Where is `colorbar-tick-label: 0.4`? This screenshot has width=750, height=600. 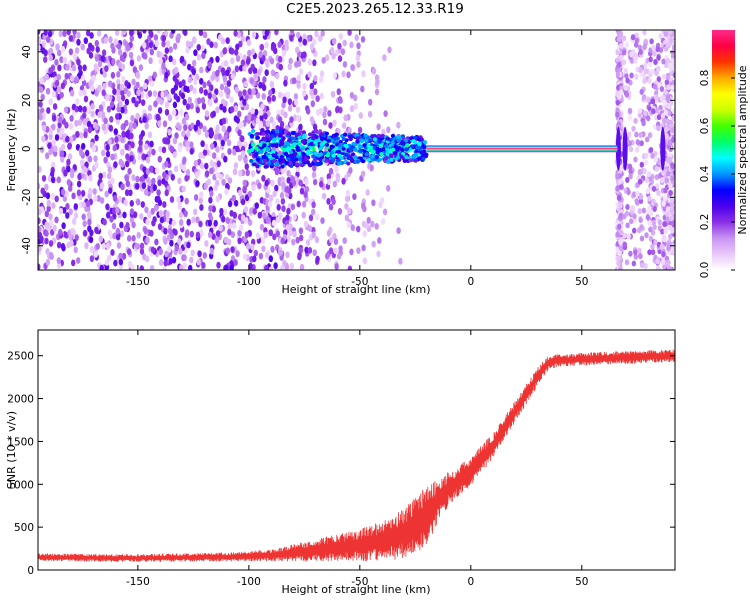 colorbar-tick-label: 0.4 is located at coordinates (705, 173).